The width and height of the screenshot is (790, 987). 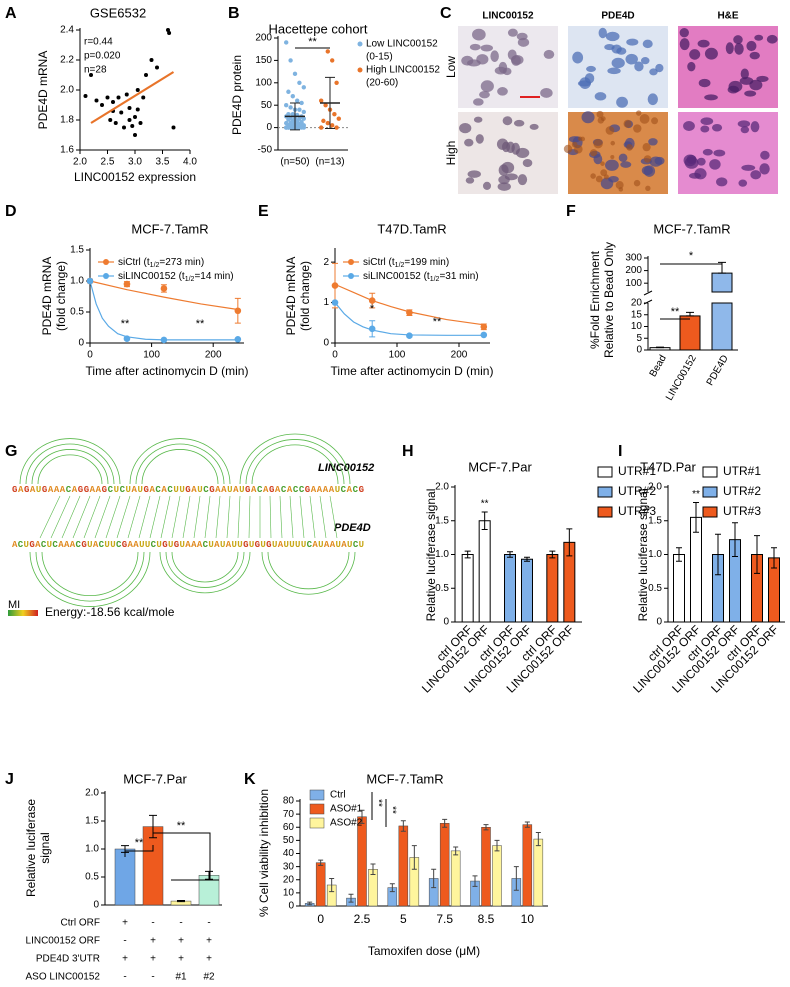 What do you see at coordinates (451, 67) in the screenshot?
I see `row-label: Low` at bounding box center [451, 67].